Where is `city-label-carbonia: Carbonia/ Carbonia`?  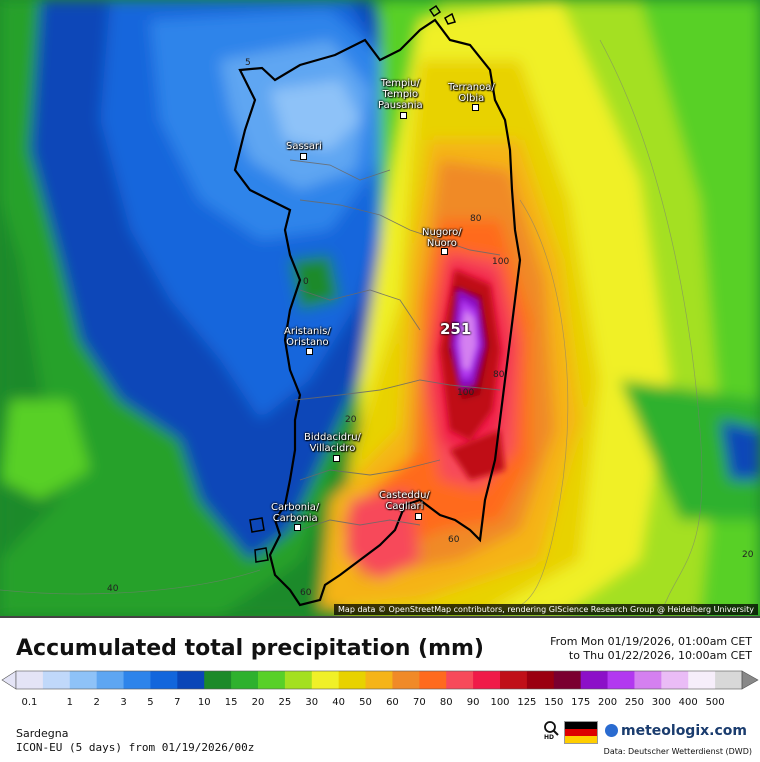 city-label-carbonia: Carbonia/ Carbonia is located at coordinates (295, 513).